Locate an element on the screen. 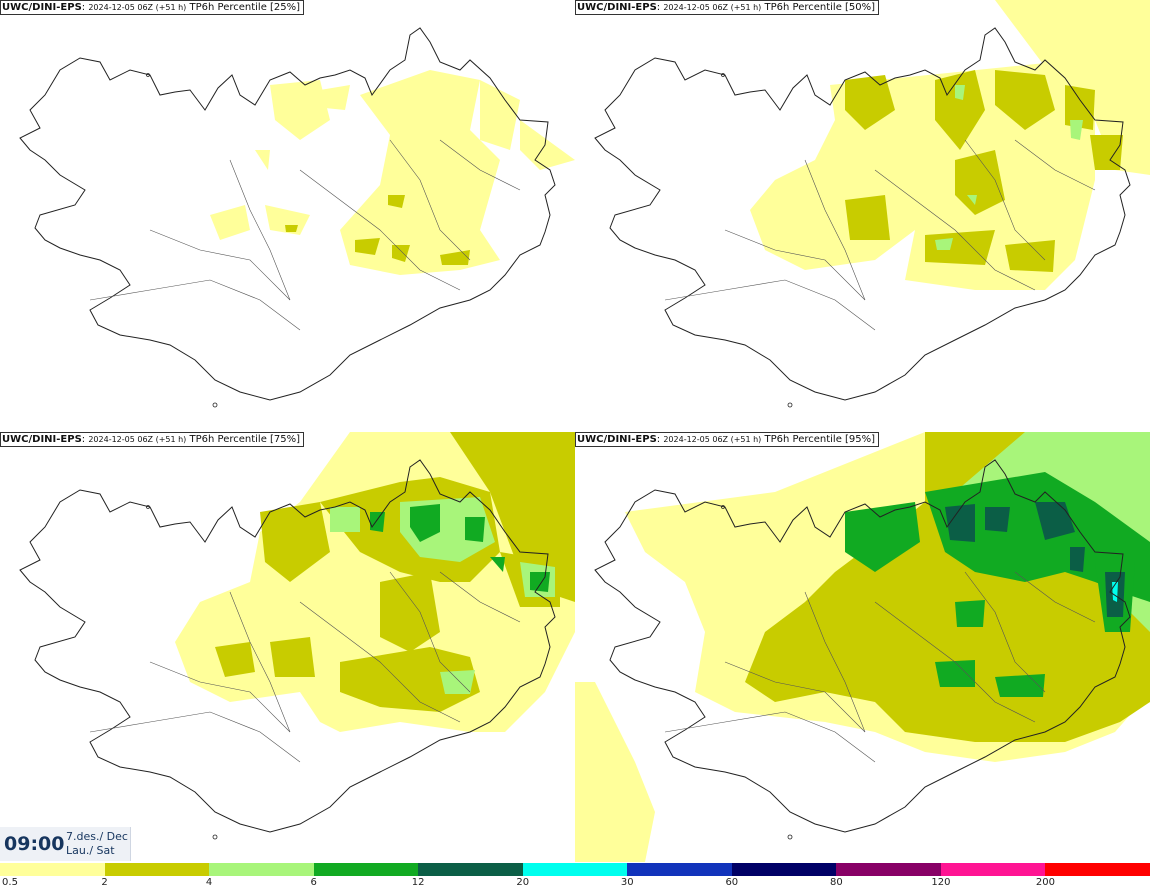 This screenshot has height=891, width=1150. legend-label: 6 is located at coordinates (313, 882).